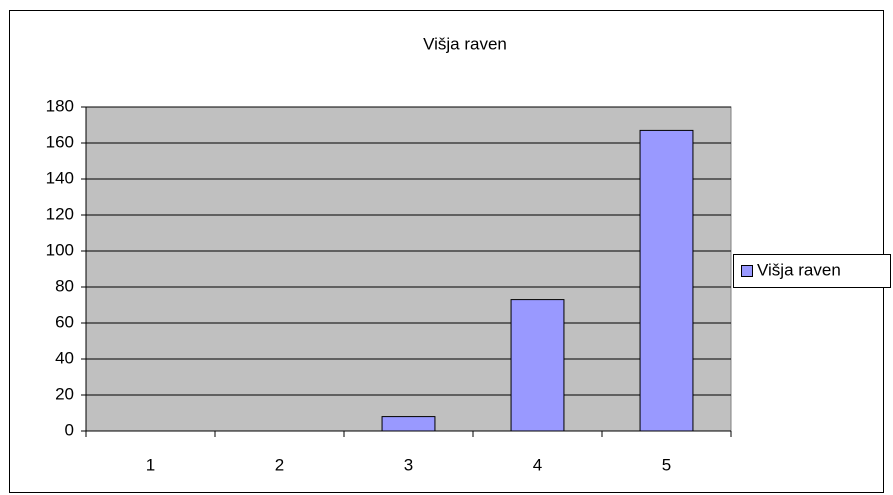  I want to click on y-tick-label: 20, so click(64, 393).